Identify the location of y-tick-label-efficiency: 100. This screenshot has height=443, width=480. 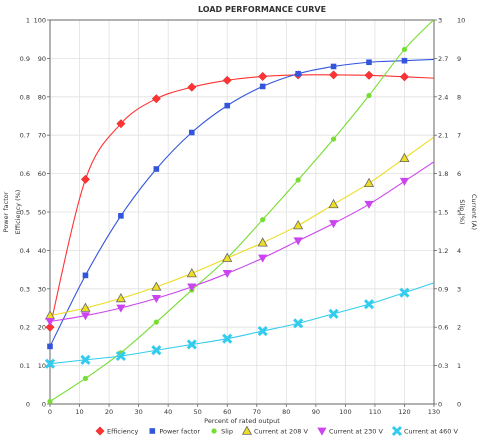
(40, 21).